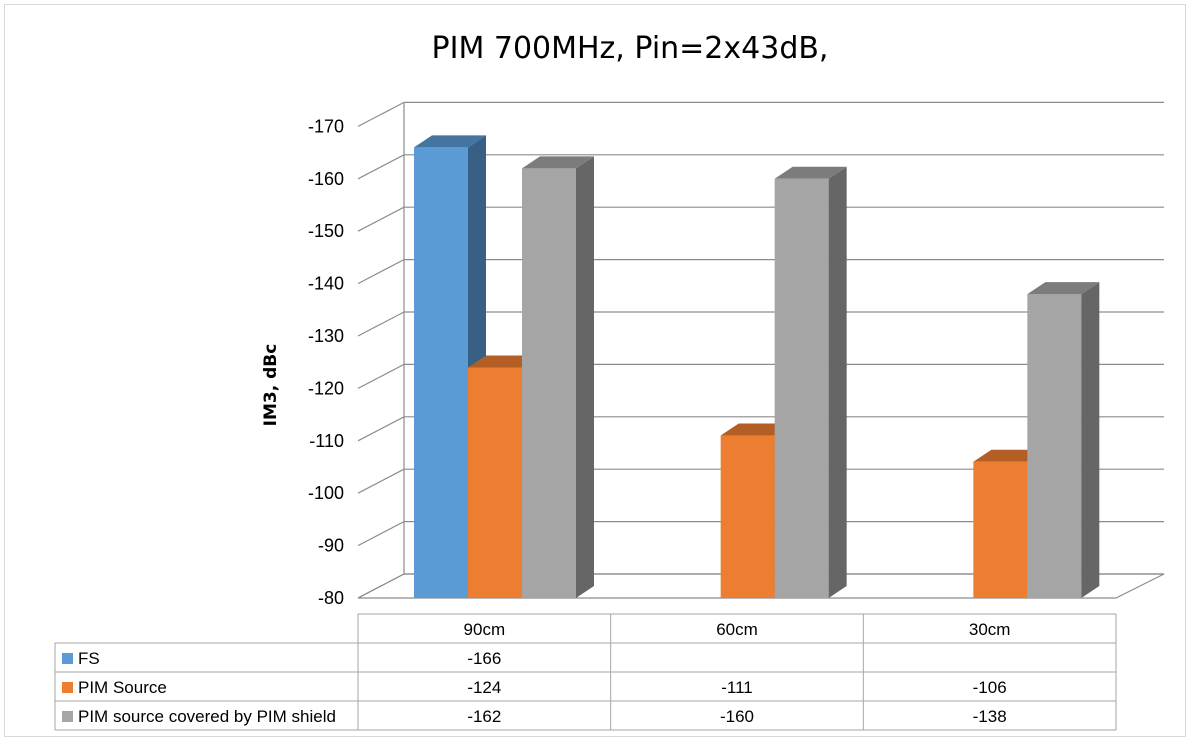  I want to click on y-tick-label: -150, so click(326, 231).